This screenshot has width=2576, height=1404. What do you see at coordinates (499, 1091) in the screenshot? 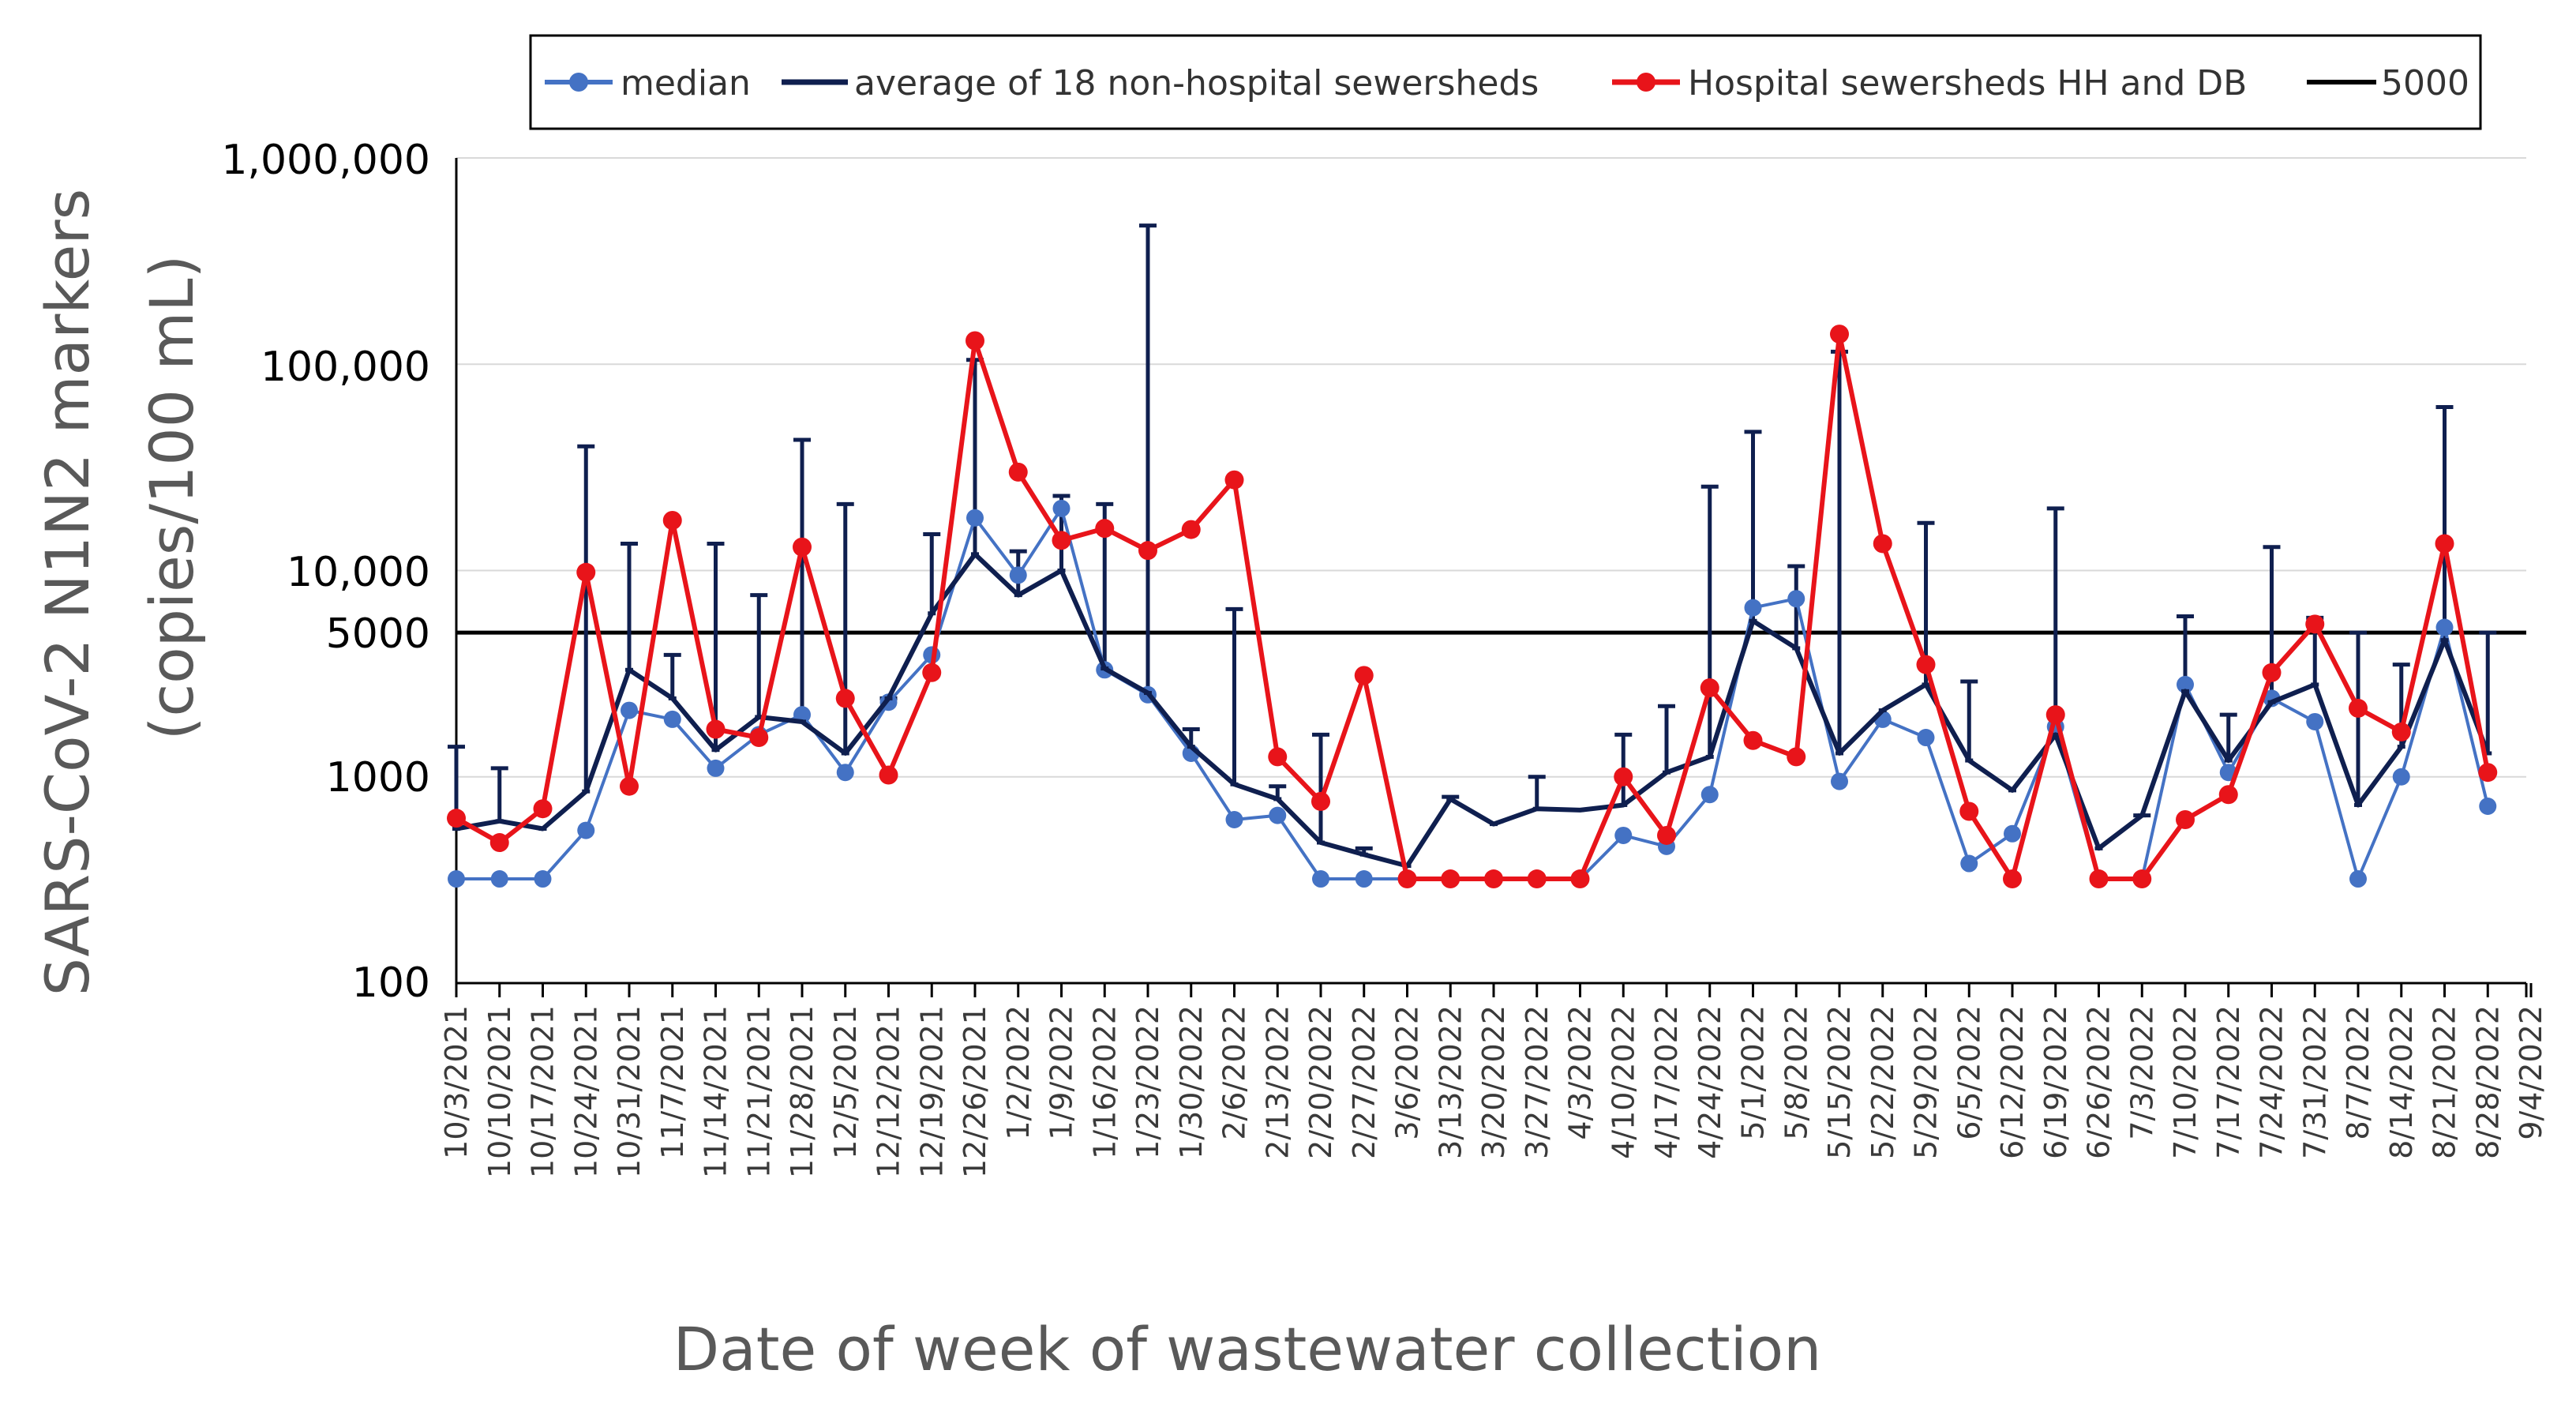
I see `x-tick-label: 10/10/2021` at bounding box center [499, 1091].